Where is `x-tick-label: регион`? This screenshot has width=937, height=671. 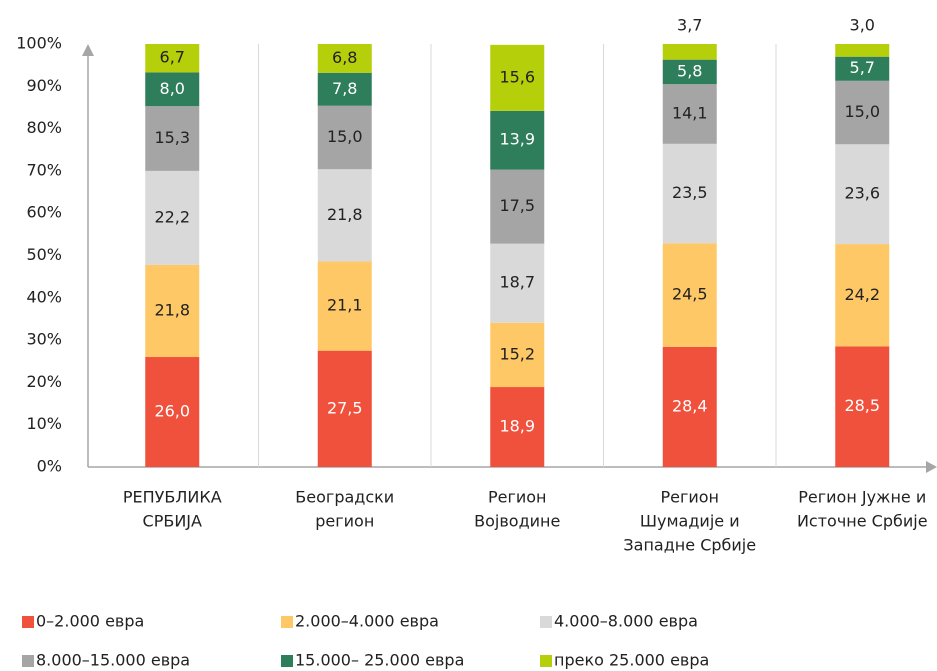 x-tick-label: регион is located at coordinates (344, 521).